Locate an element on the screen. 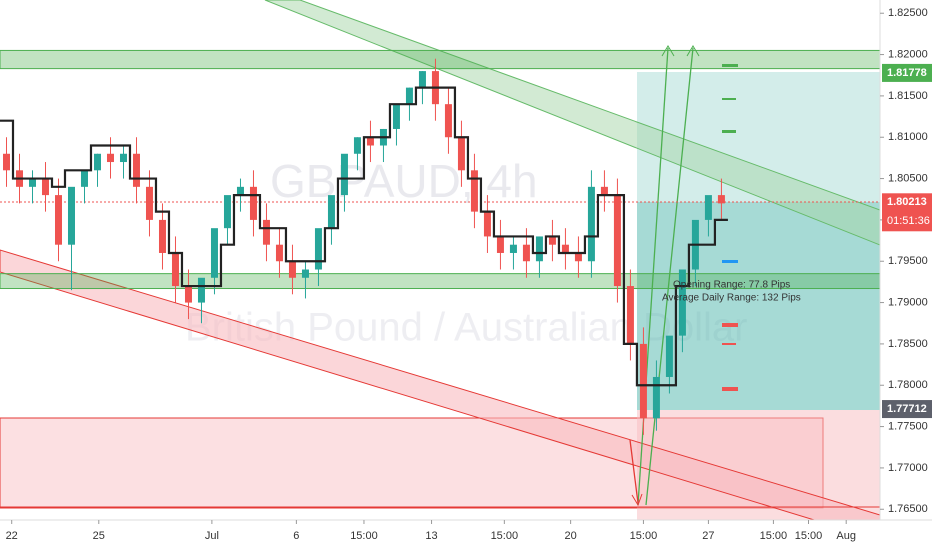  x-tick-label: Jul is located at coordinates (212, 536).